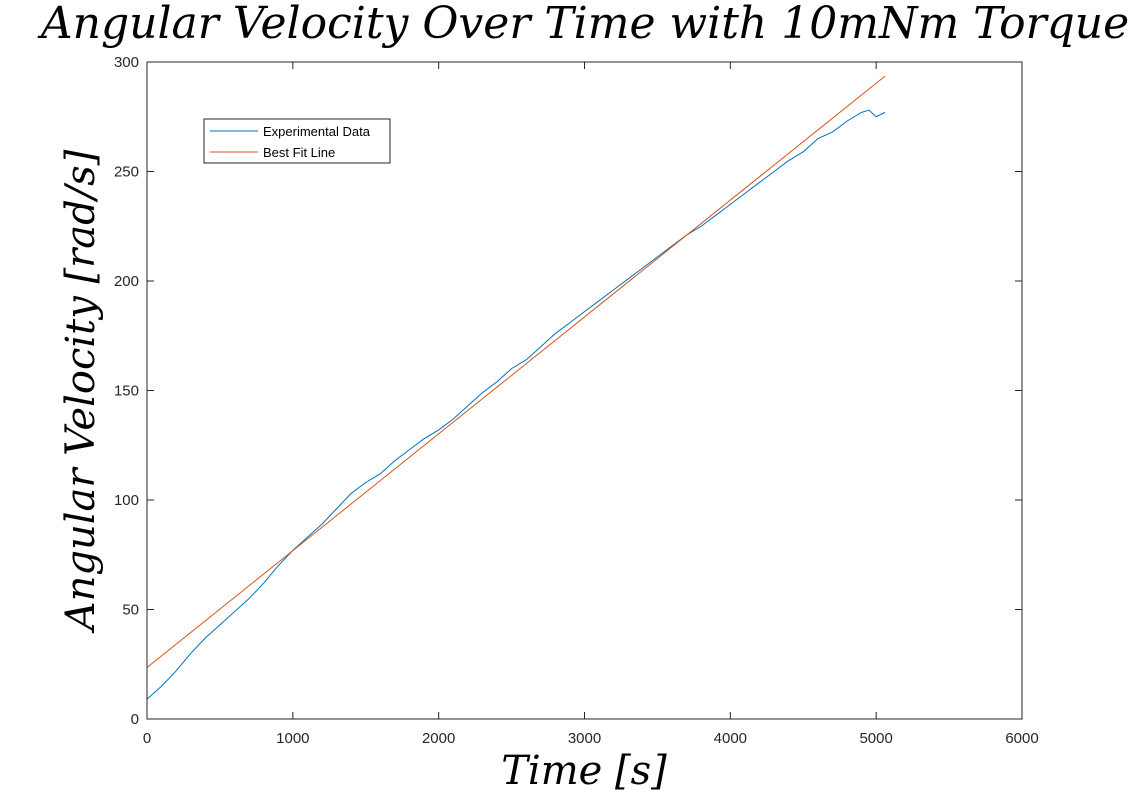 The width and height of the screenshot is (1131, 808). I want to click on legend: Experimental Data Best Fit Line, so click(297, 141).